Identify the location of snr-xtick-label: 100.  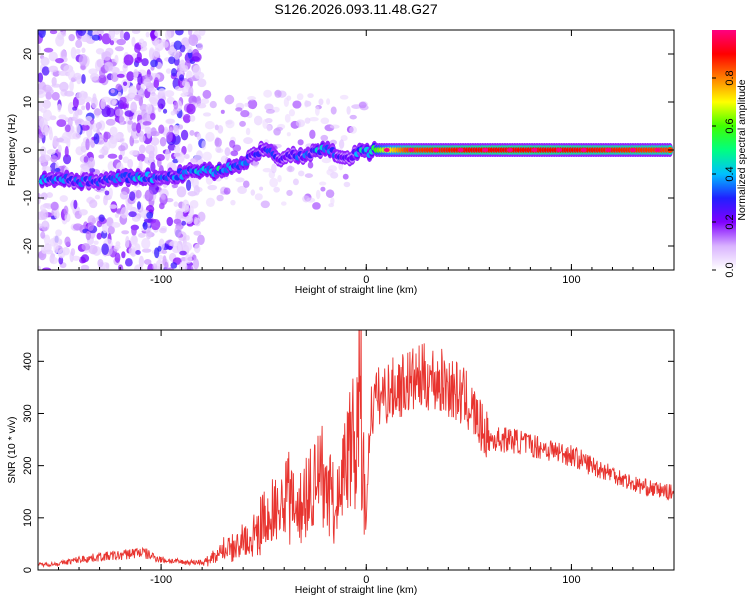
(571, 580).